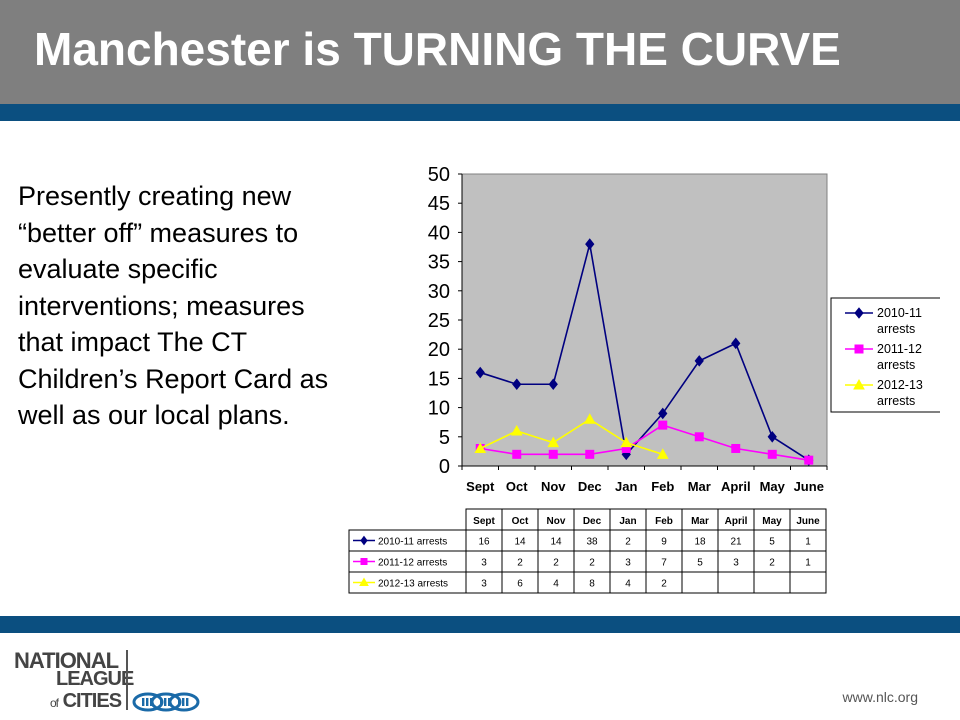  What do you see at coordinates (484, 542) in the screenshot?
I see `table-value-cell: 16` at bounding box center [484, 542].